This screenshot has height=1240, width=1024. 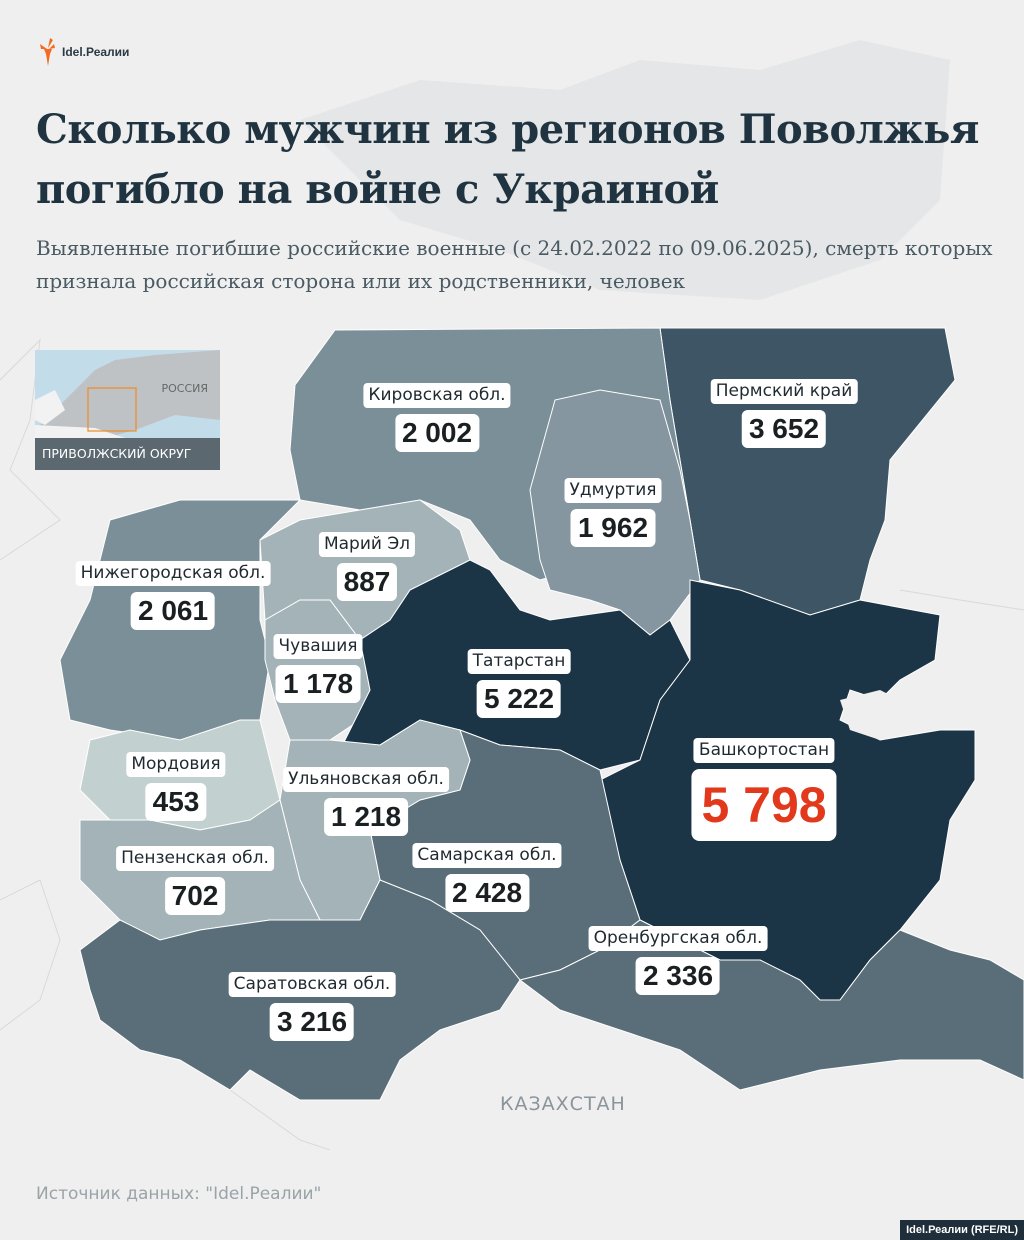 I want to click on source-note: Источник данных: "Idel.Реалии", so click(x=179, y=1194).